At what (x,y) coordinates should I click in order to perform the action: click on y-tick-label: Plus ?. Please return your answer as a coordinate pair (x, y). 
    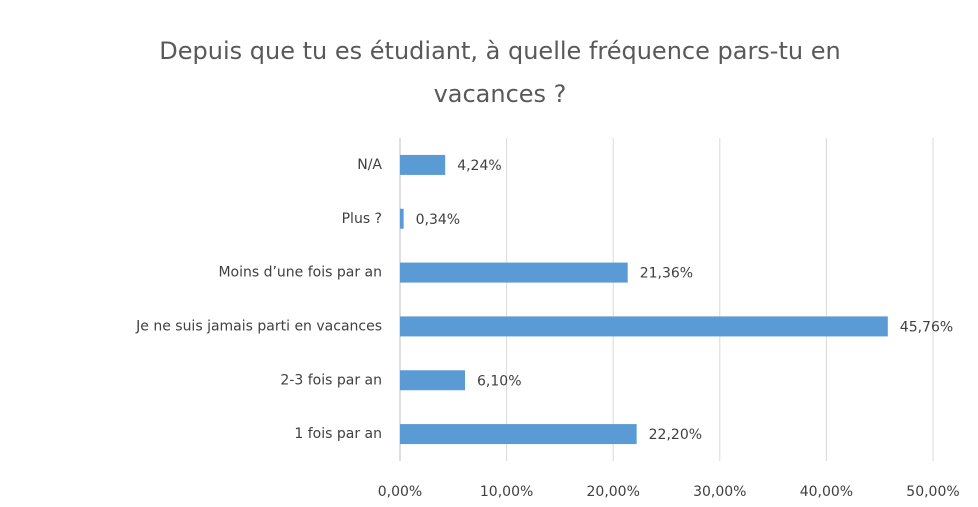
    Looking at the image, I should click on (362, 219).